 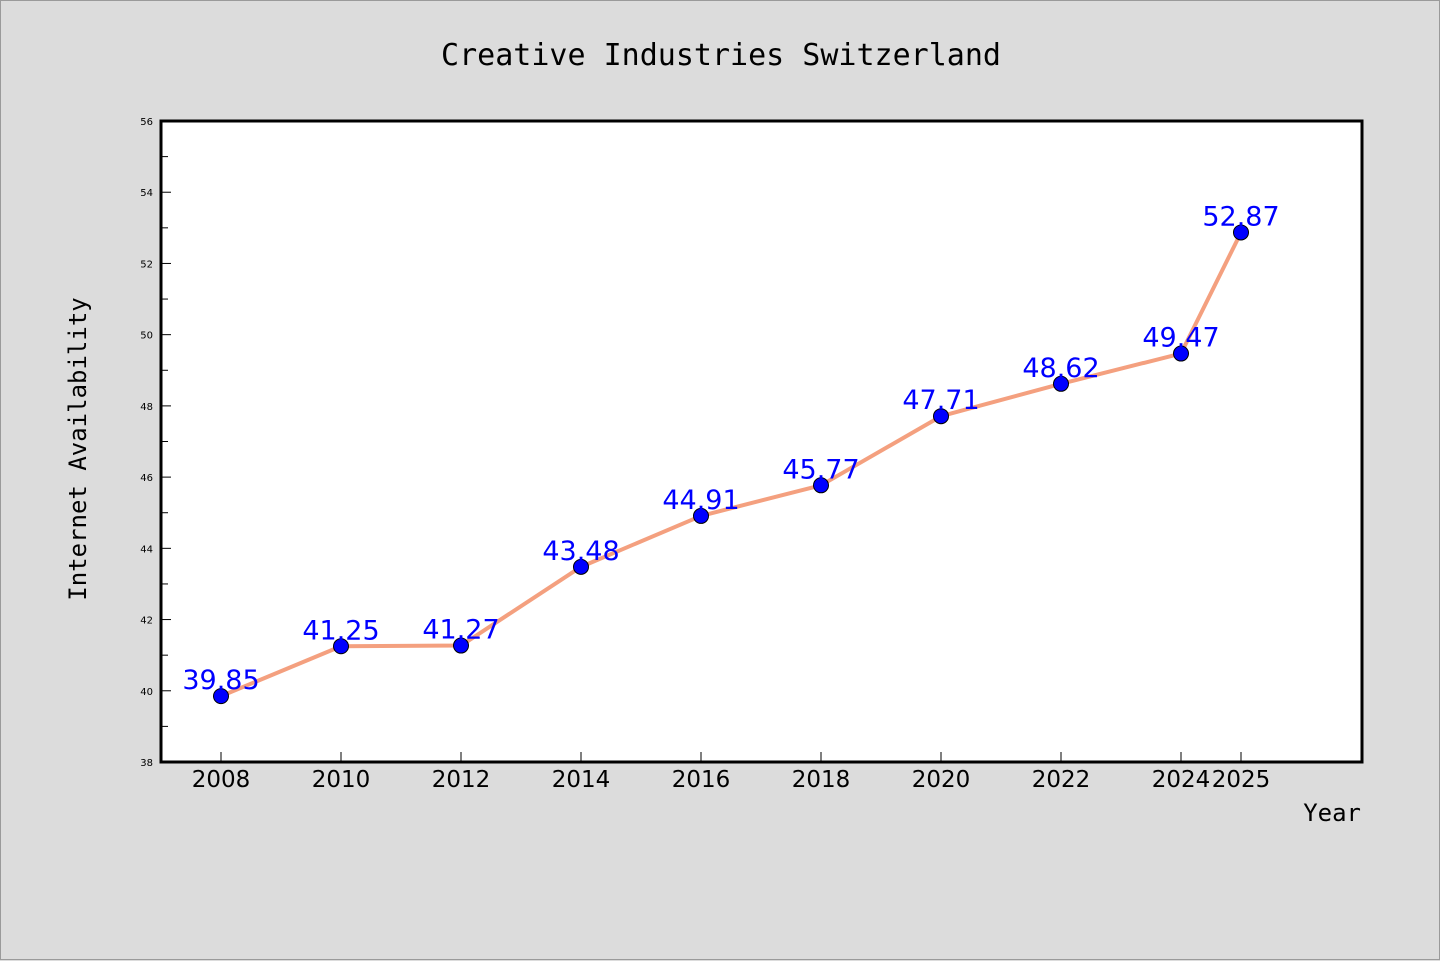 I want to click on y-tick-label: 44, so click(x=146, y=549).